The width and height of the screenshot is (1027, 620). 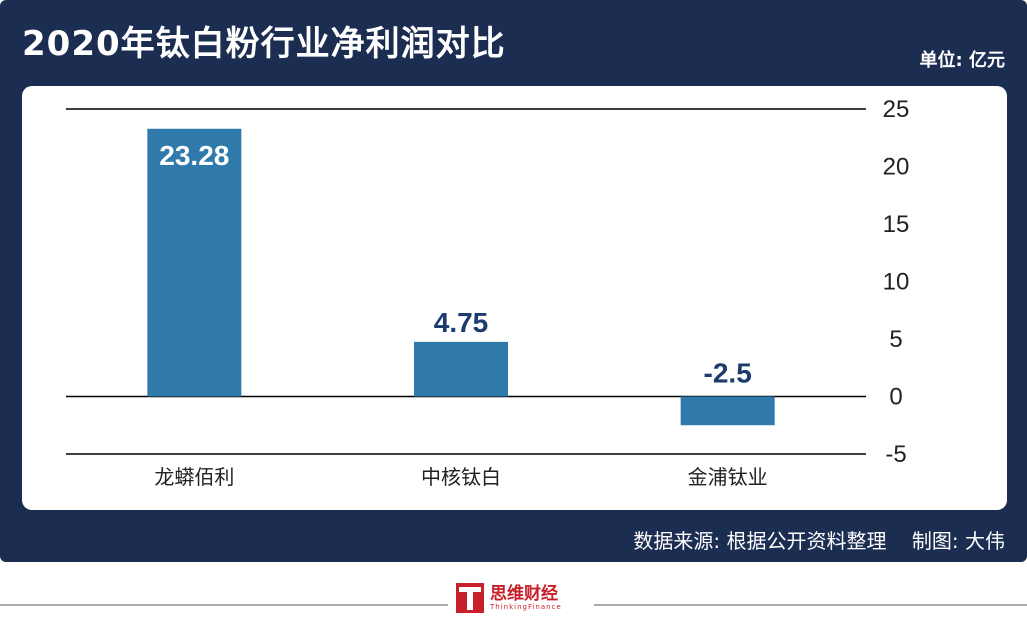 I want to click on footer-divider-right, so click(x=810, y=605).